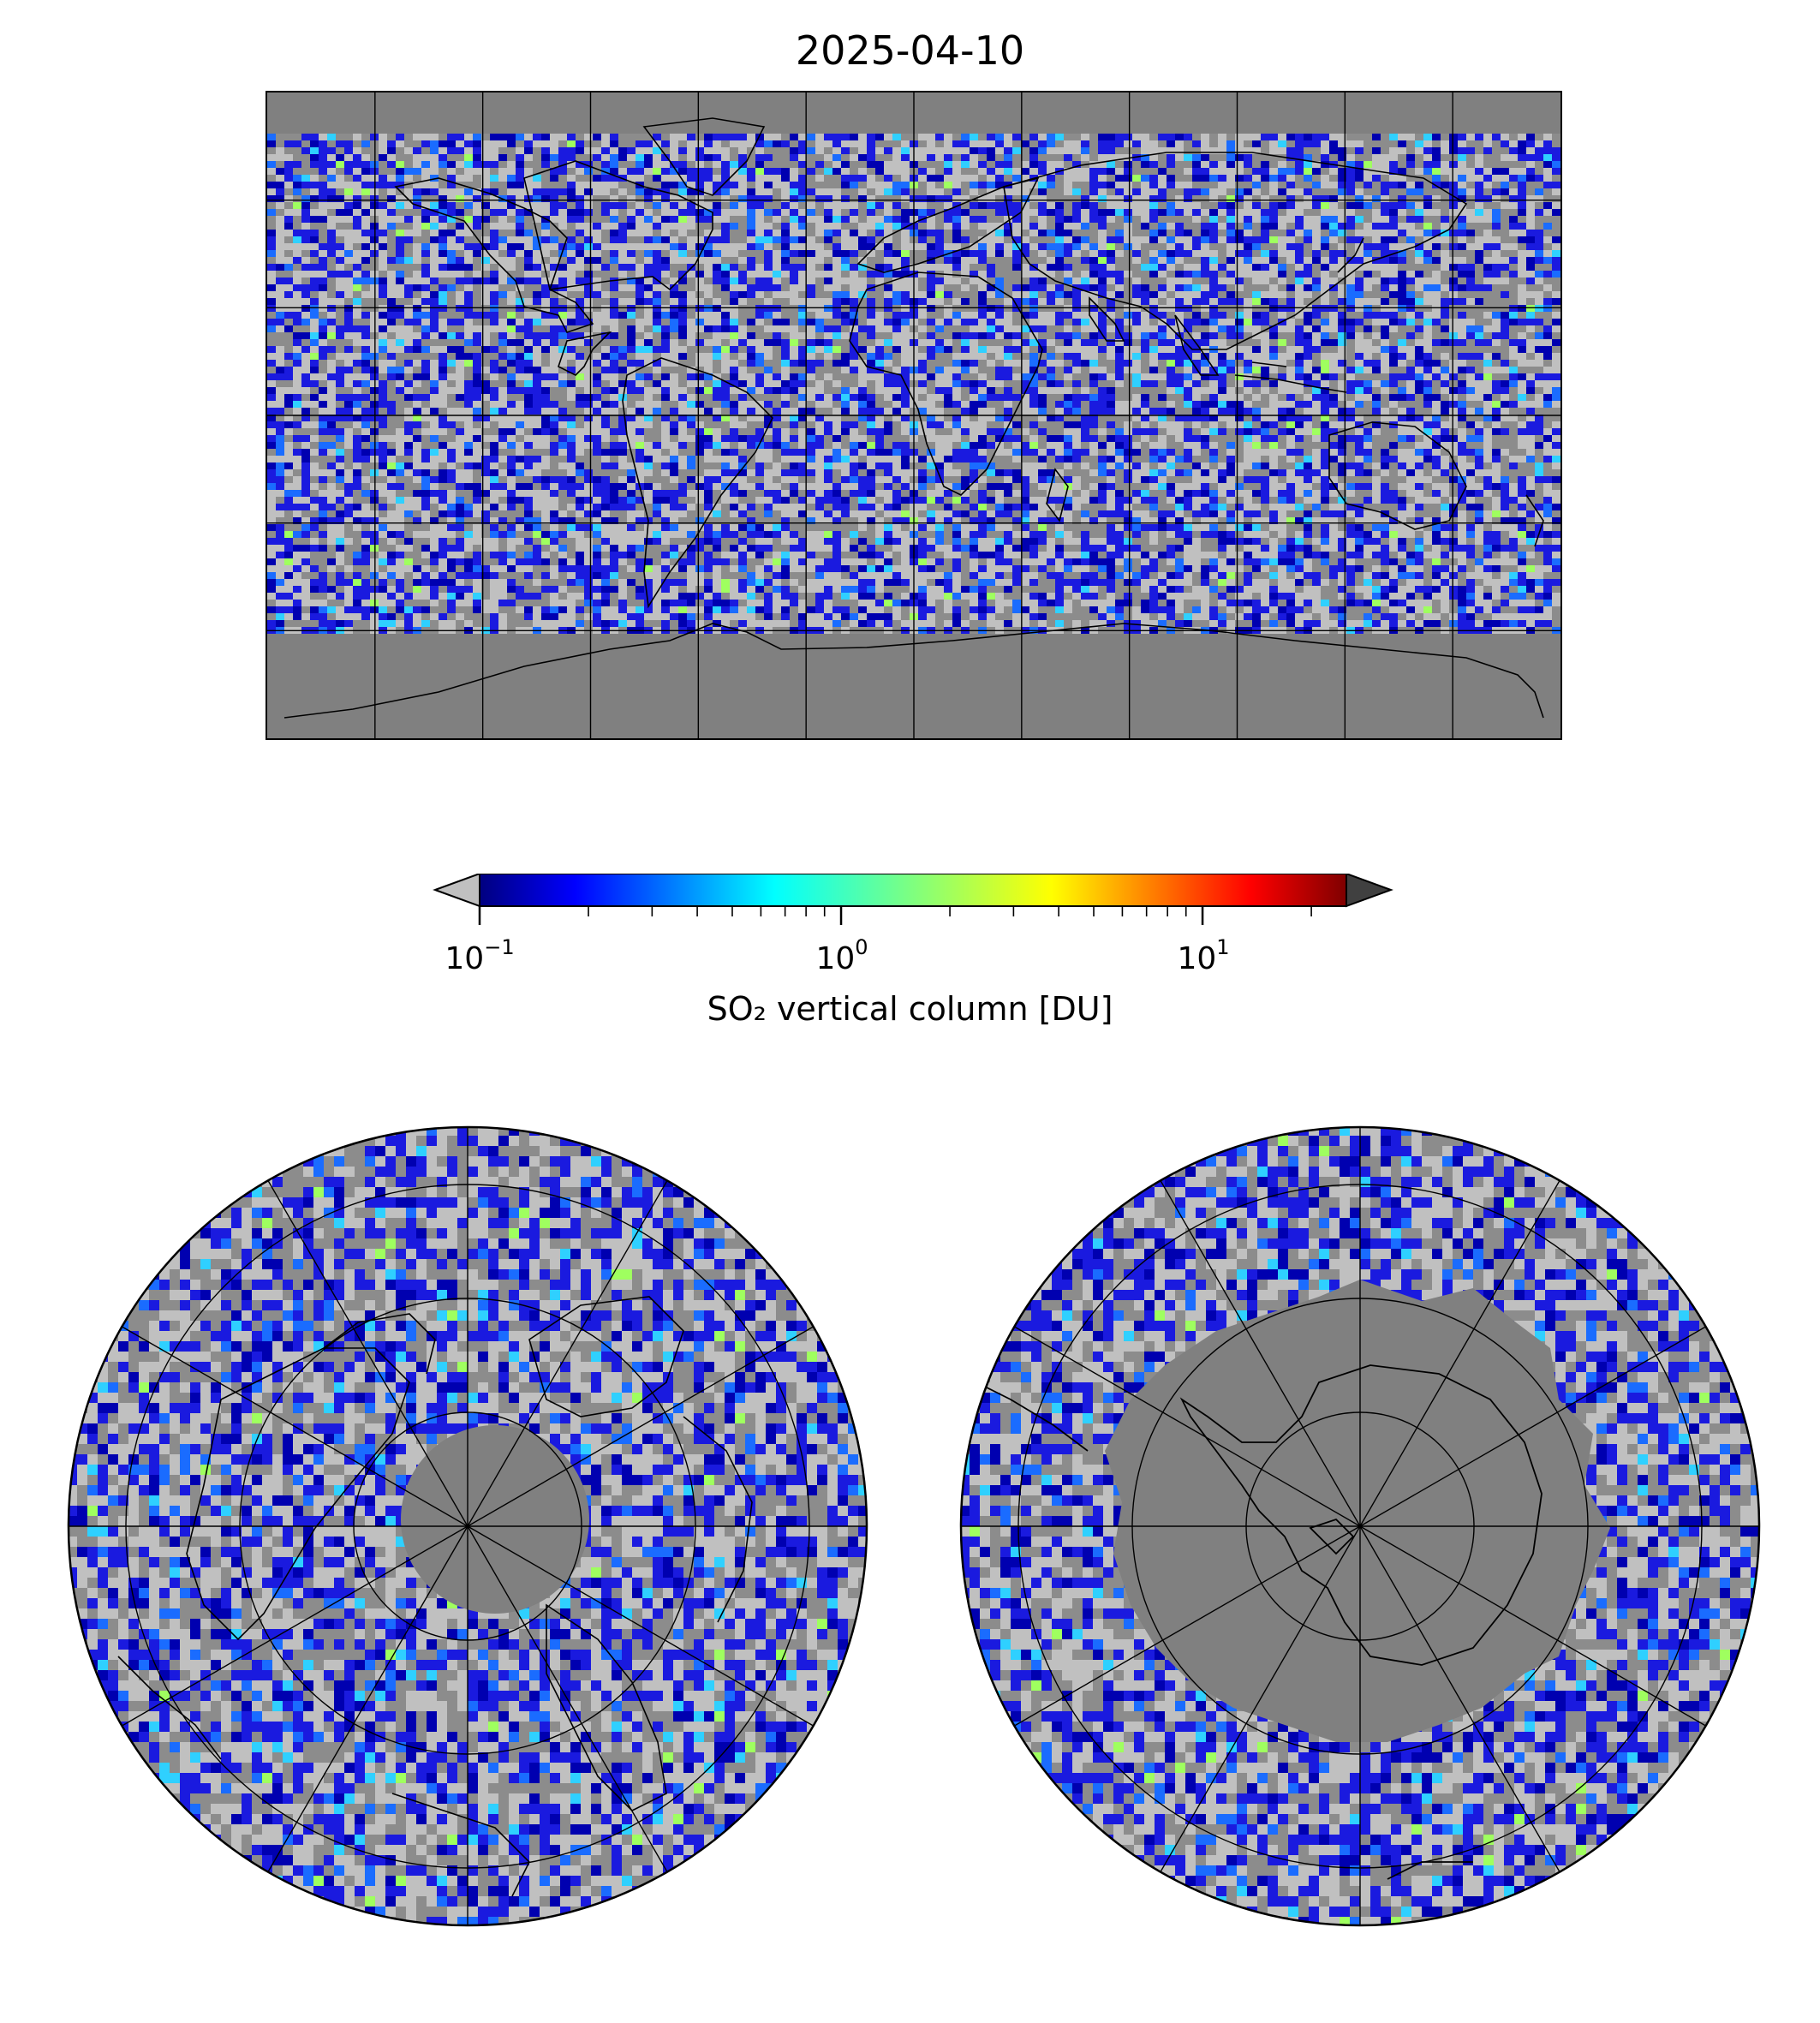 This screenshot has width=1820, height=2023. What do you see at coordinates (1357, 1511) in the screenshot?
I see `south-polar-nodata-region` at bounding box center [1357, 1511].